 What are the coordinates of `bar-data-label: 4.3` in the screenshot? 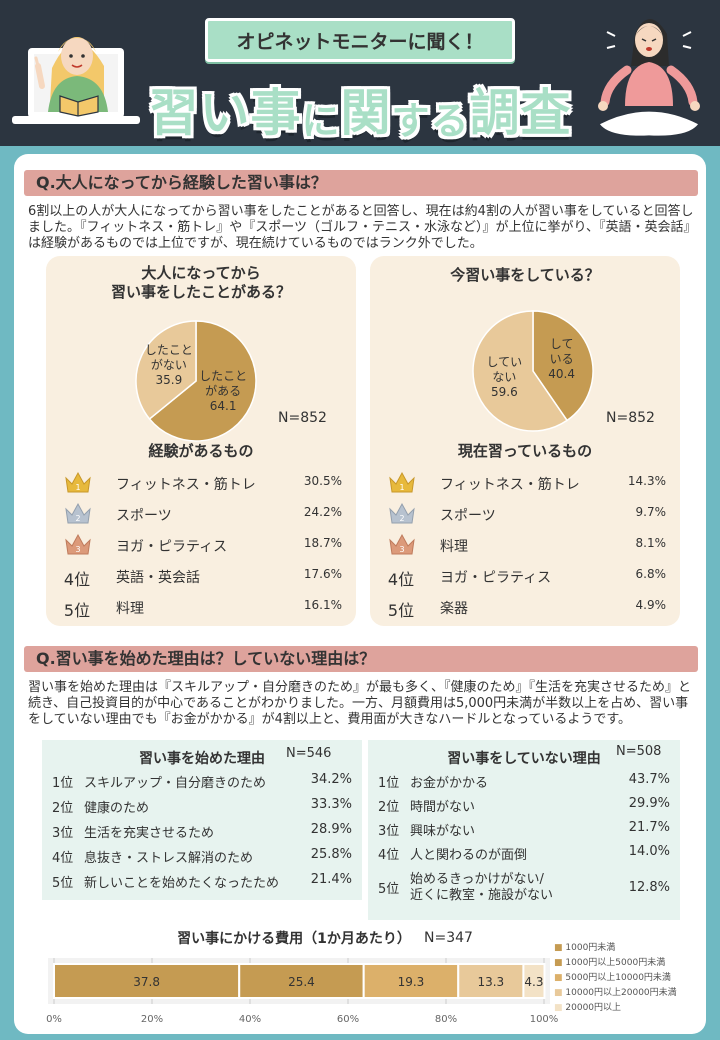 It's located at (533, 982).